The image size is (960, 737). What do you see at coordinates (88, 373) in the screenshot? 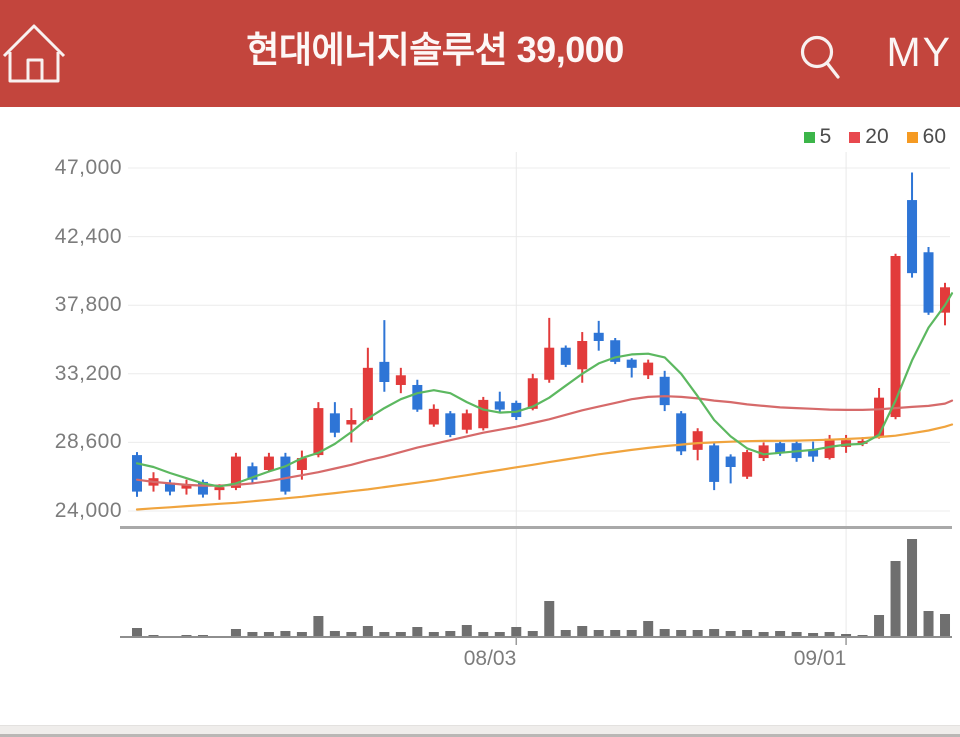
I see `y-axis-label: 33,200` at bounding box center [88, 373].